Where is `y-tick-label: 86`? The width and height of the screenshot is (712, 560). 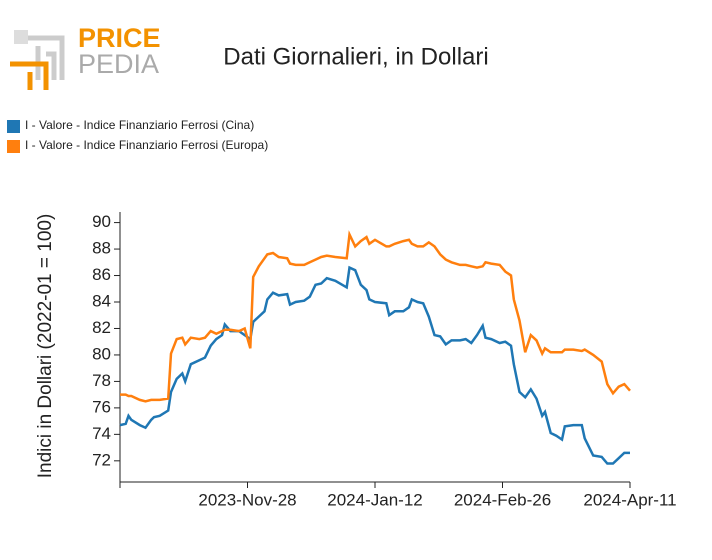
y-tick-label: 86 is located at coordinates (101, 274).